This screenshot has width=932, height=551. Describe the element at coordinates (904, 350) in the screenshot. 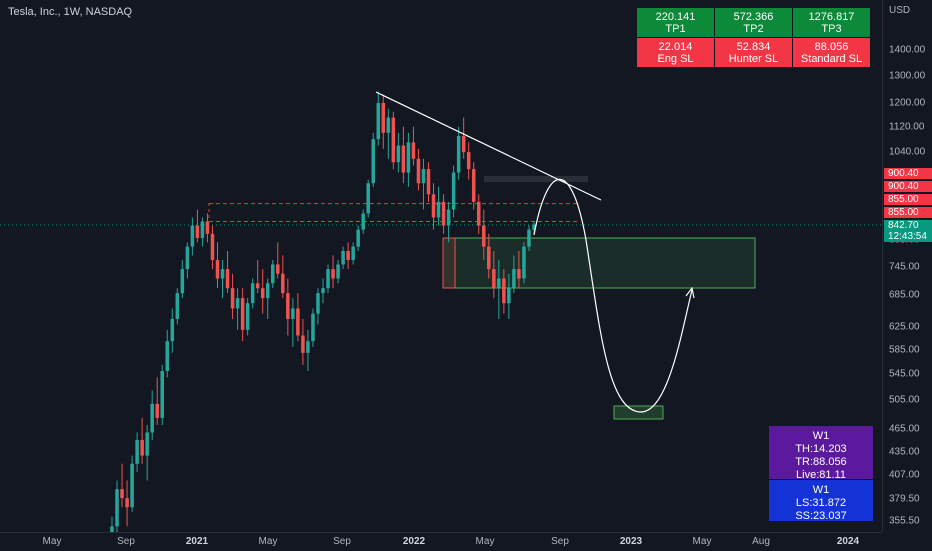

I see `price-tick: 585.00` at that location.